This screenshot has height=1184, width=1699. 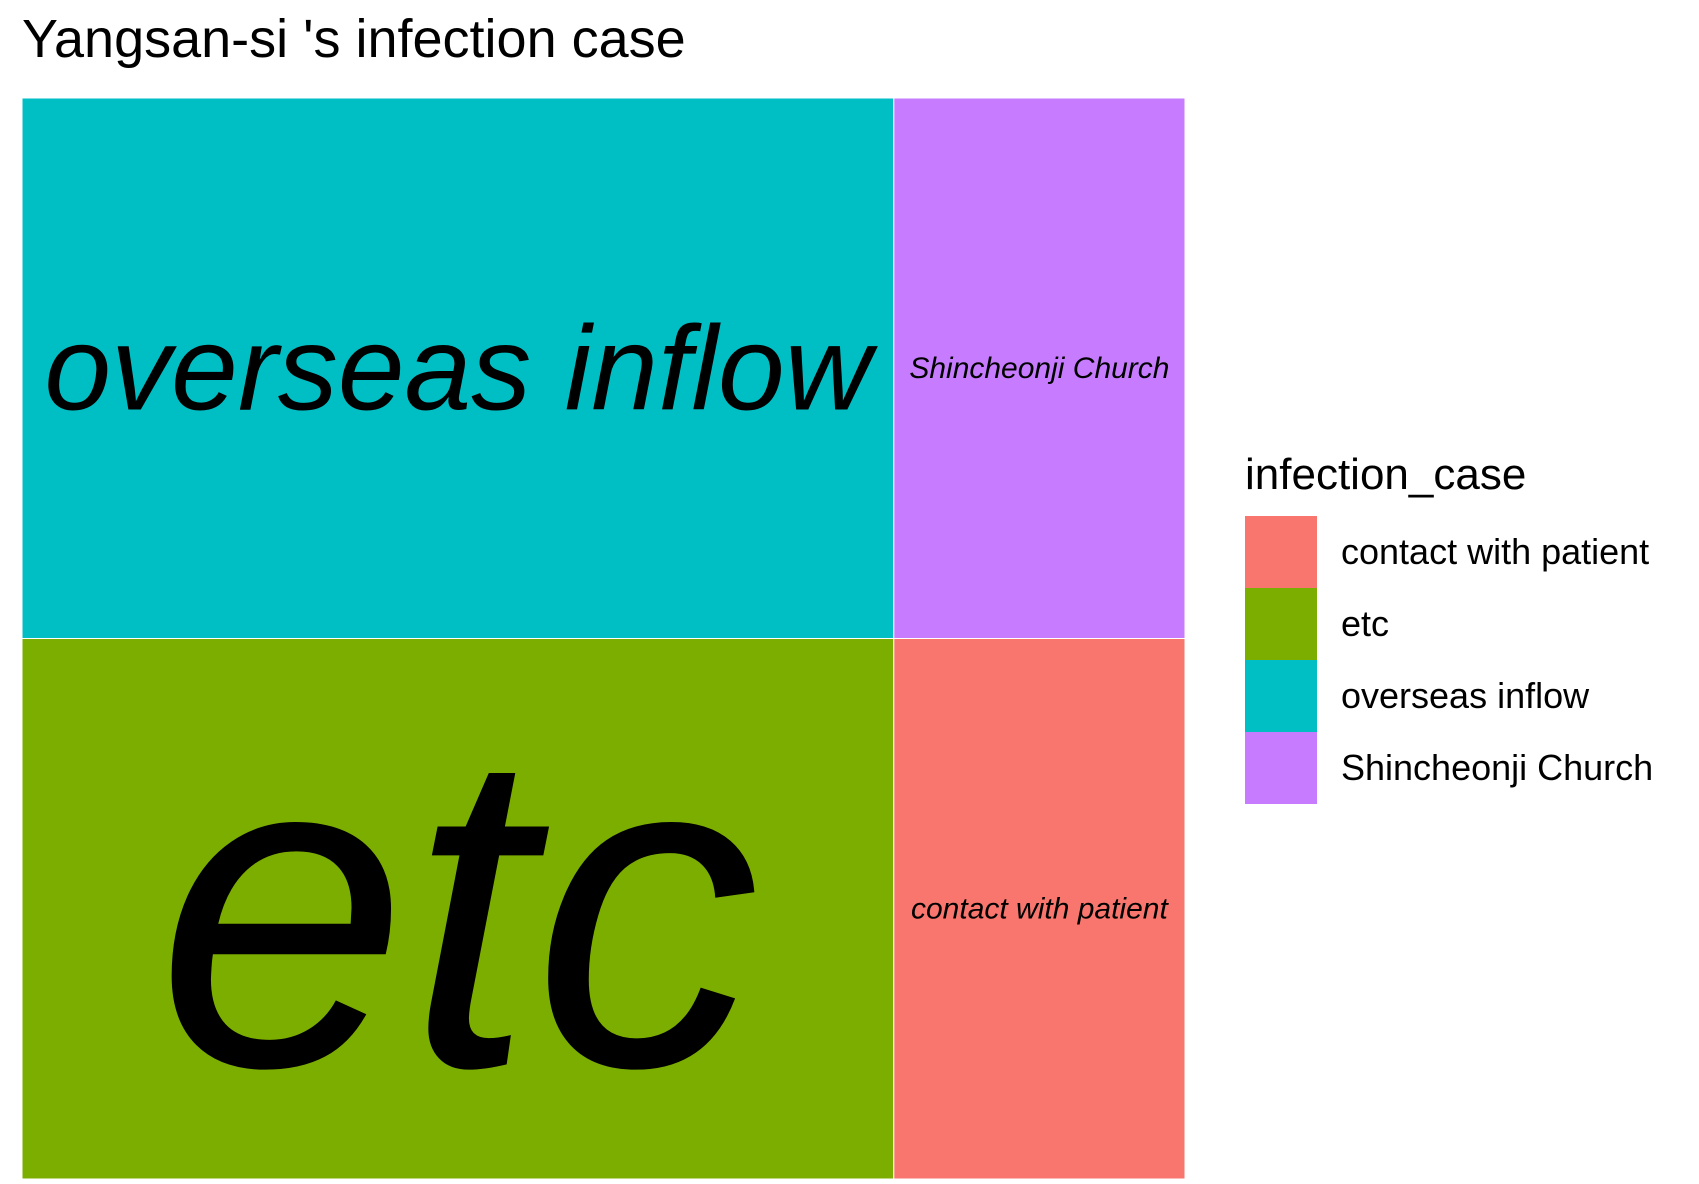 What do you see at coordinates (1365, 623) in the screenshot?
I see `legend-label-etc: etc` at bounding box center [1365, 623].